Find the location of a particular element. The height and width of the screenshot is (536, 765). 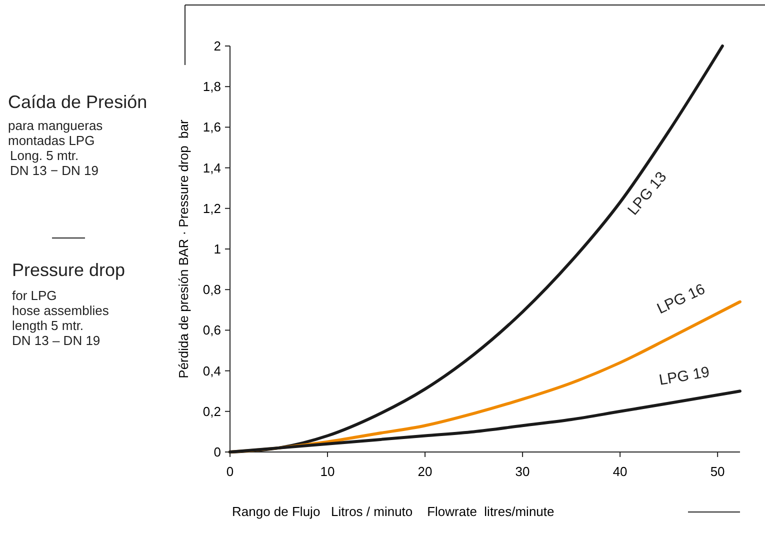

text: LPG 19 is located at coordinates (684, 376).